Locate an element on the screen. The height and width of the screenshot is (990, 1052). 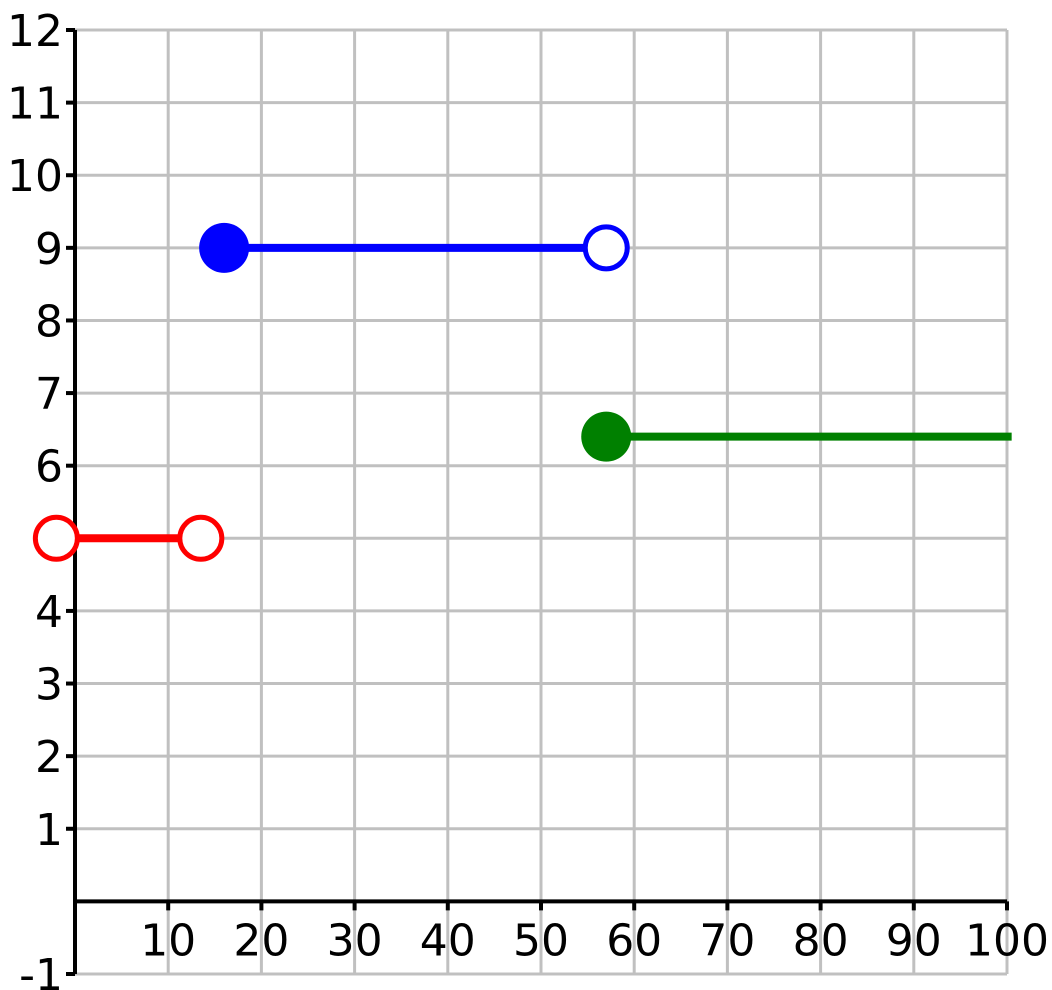
x-tick-label: 20 is located at coordinates (261, 940).